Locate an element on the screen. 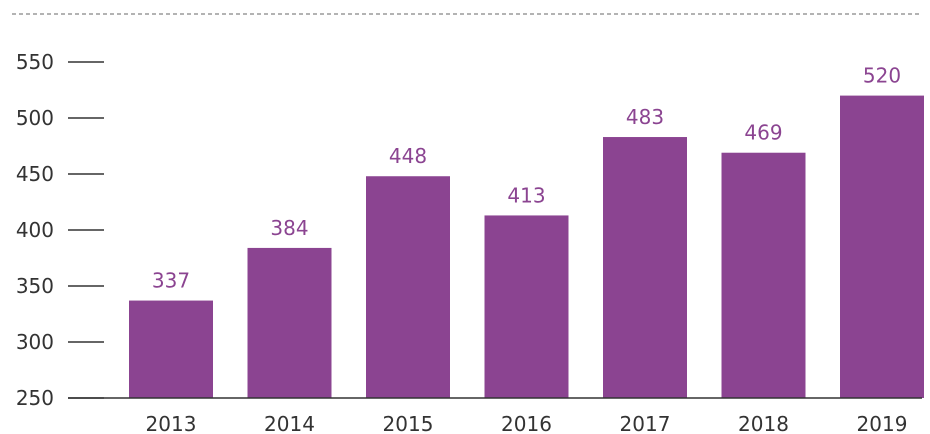 The image size is (930, 434). data-label-2013: 337 is located at coordinates (171, 281).